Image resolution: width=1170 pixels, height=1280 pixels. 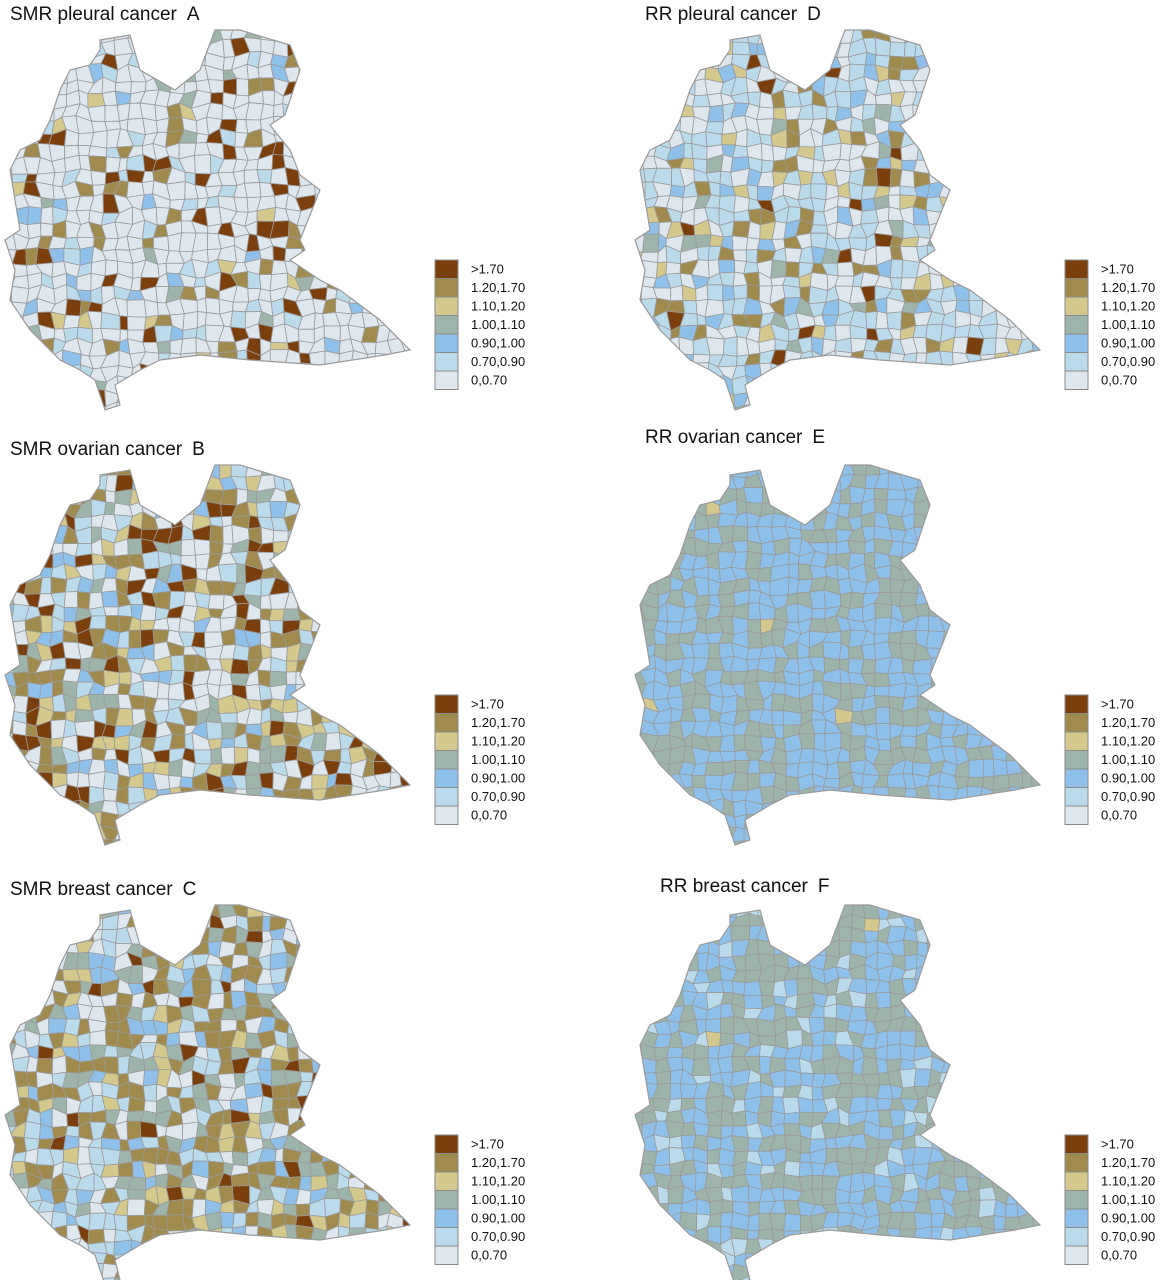 I want to click on legend-swatch, so click(x=446, y=797).